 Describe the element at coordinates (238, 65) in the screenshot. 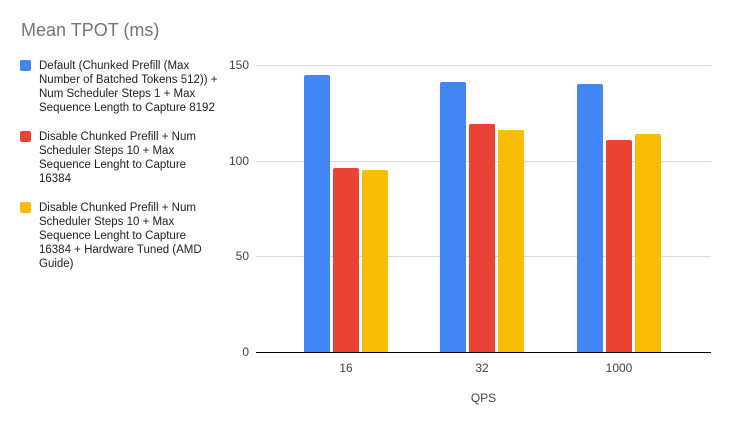

I see `y-tick-label-150: 150` at that location.